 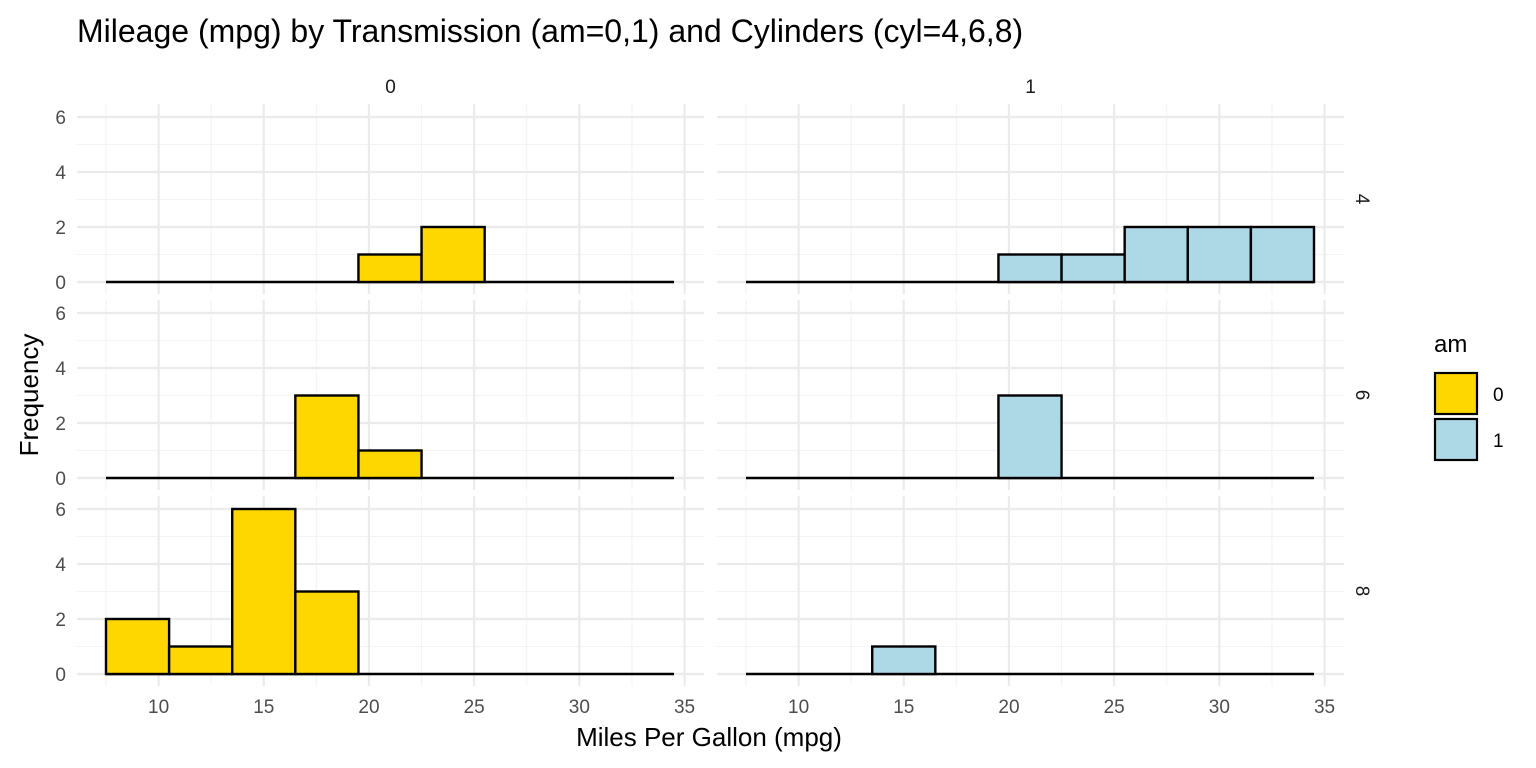 What do you see at coordinates (1498, 395) in the screenshot?
I see `legend-label-0: 0` at bounding box center [1498, 395].